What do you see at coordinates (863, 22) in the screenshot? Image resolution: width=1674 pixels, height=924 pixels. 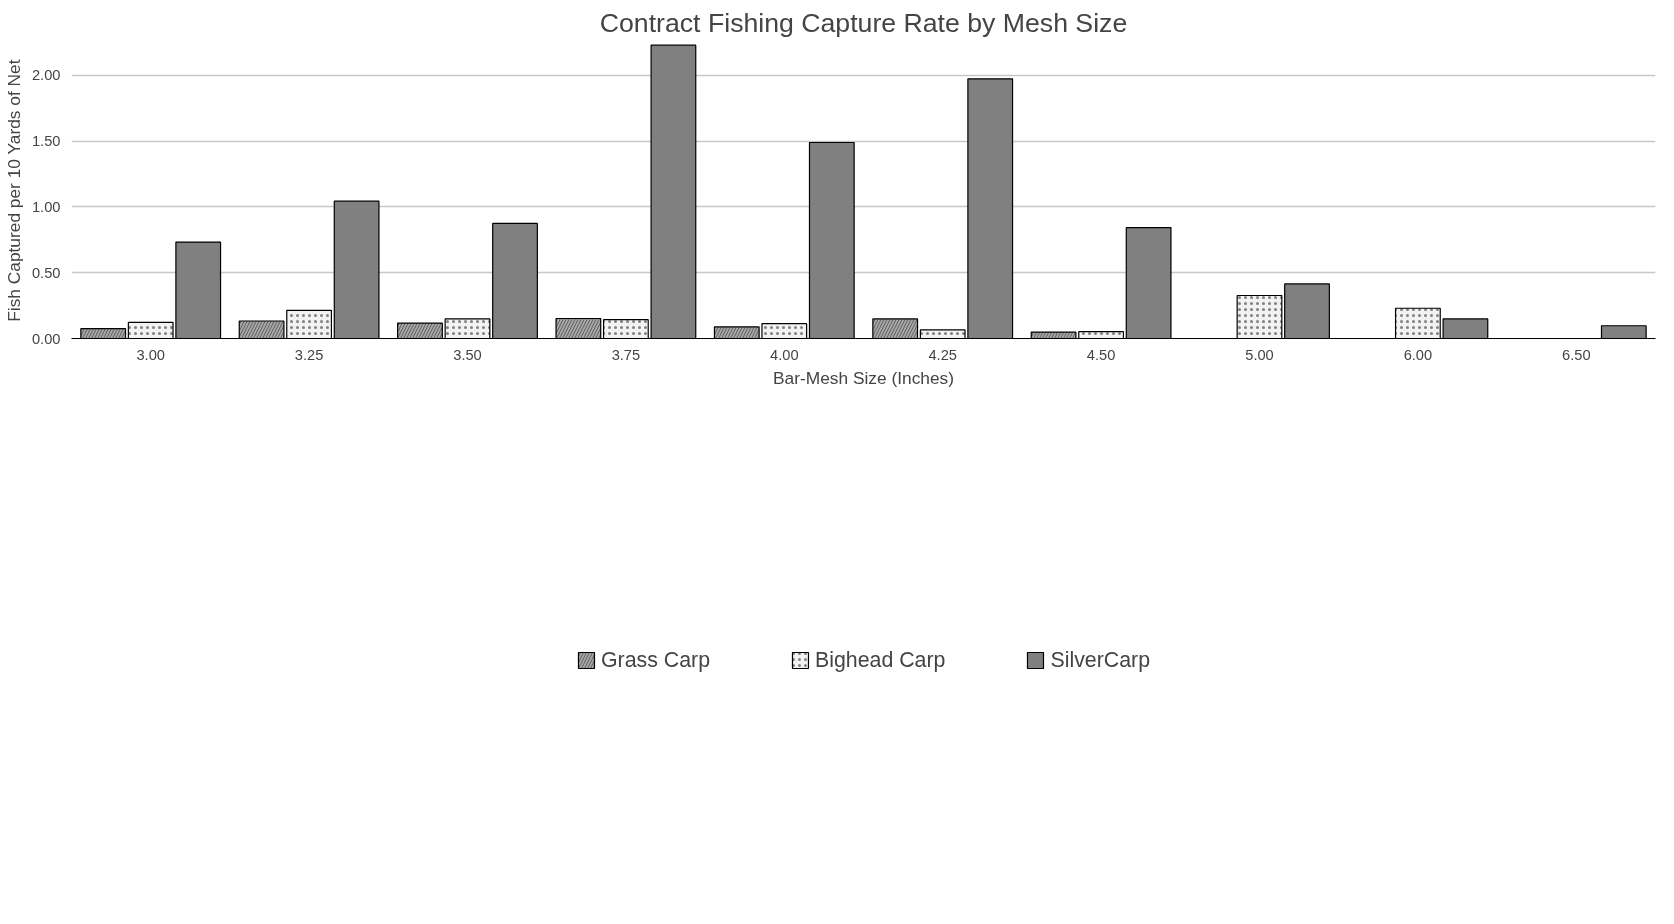 I see `chart-title: Contract Fishing Capture Rate by Mesh Size` at bounding box center [863, 22].